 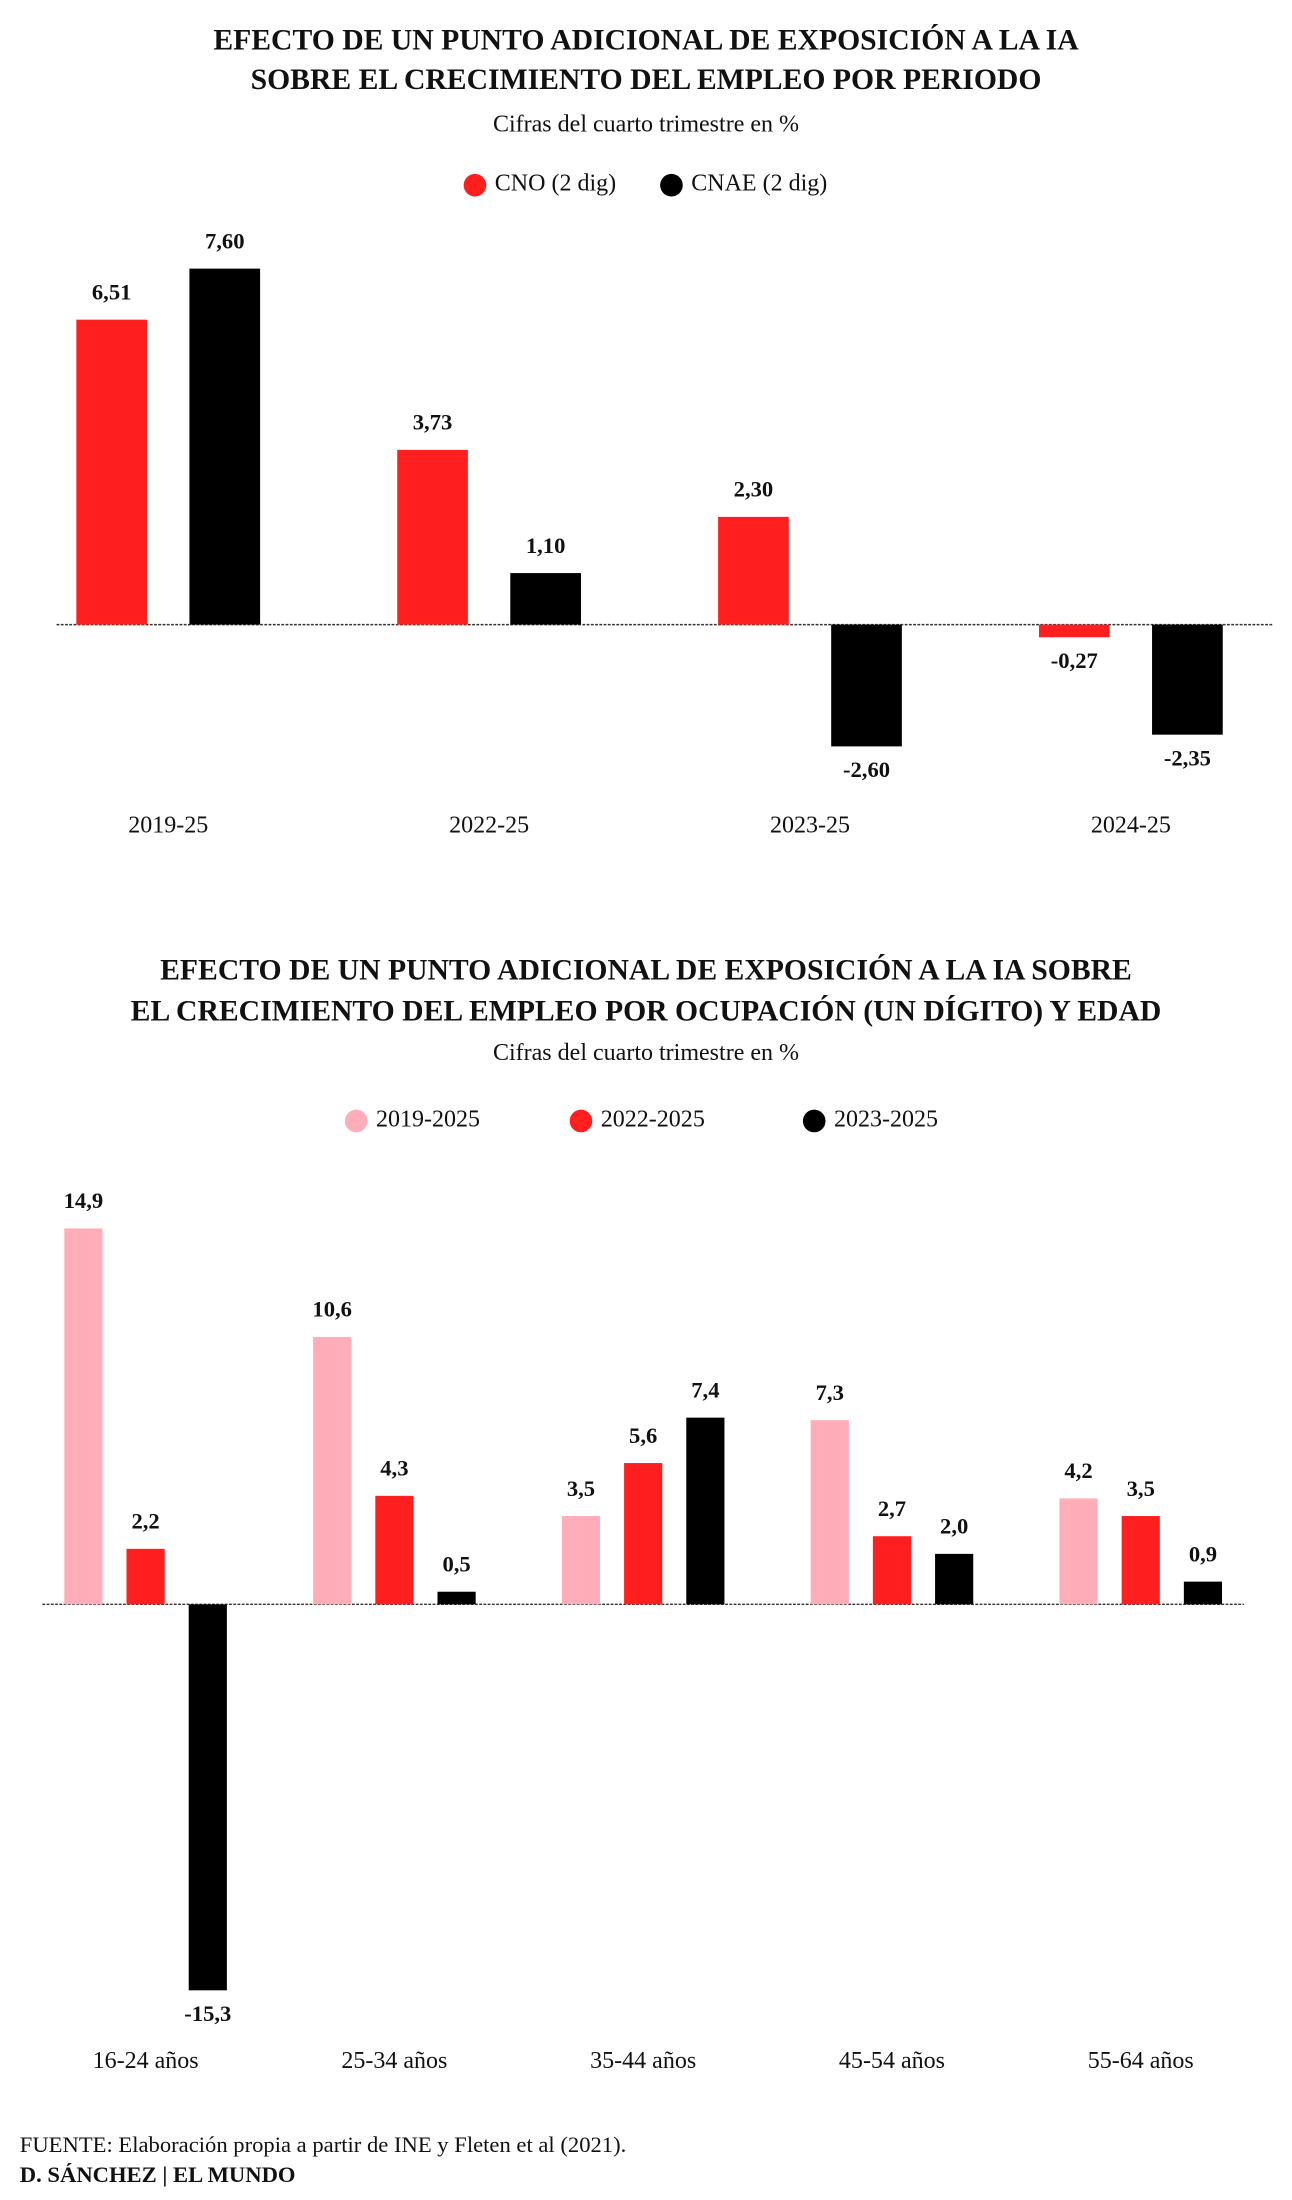 What do you see at coordinates (754, 489) in the screenshot?
I see `value-label: 2,30` at bounding box center [754, 489].